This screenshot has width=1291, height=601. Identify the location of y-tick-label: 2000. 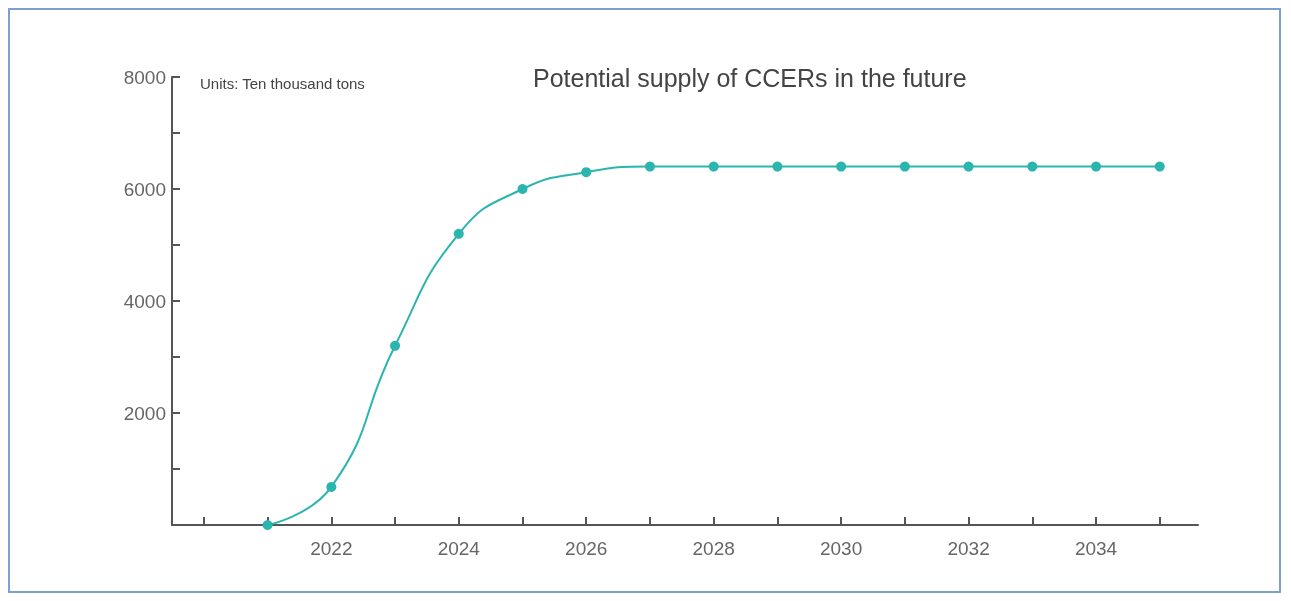
(144, 413).